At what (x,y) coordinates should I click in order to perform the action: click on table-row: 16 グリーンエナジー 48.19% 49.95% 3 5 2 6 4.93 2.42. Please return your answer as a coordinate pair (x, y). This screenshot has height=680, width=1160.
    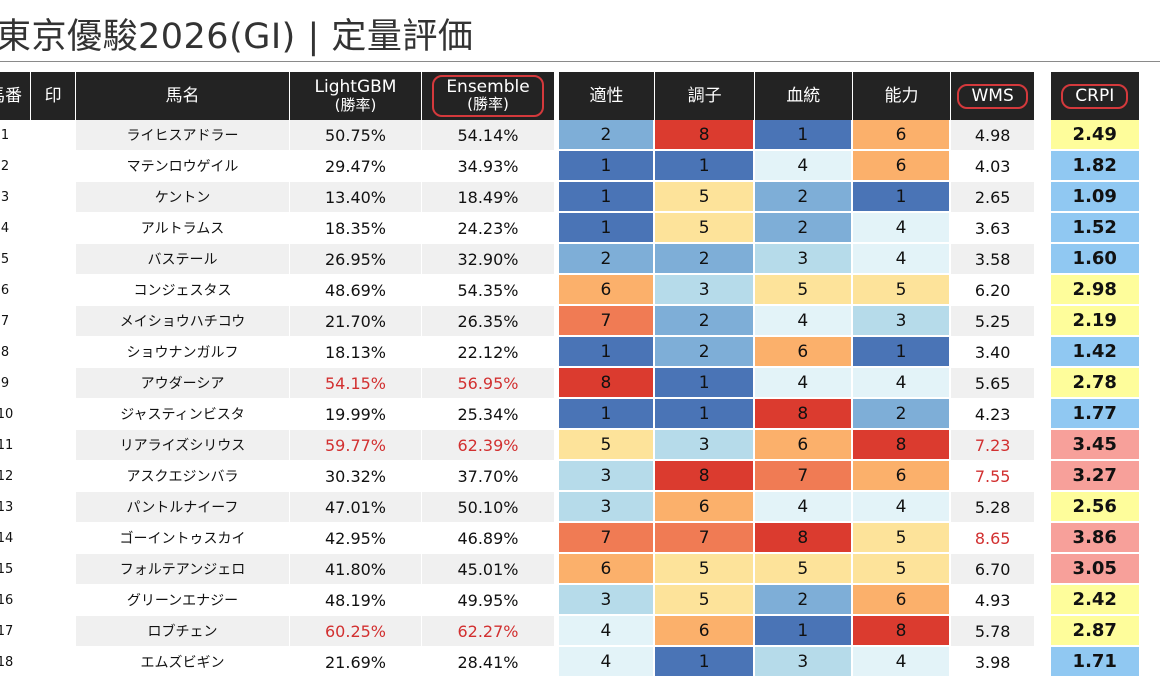
    Looking at the image, I should click on (570, 600).